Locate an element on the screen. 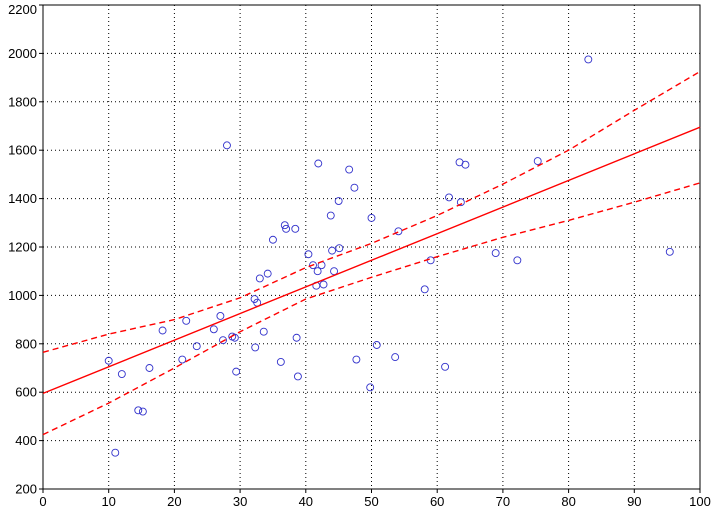 The height and width of the screenshot is (511, 714). y-tick-label: 1200 is located at coordinates (22, 247).